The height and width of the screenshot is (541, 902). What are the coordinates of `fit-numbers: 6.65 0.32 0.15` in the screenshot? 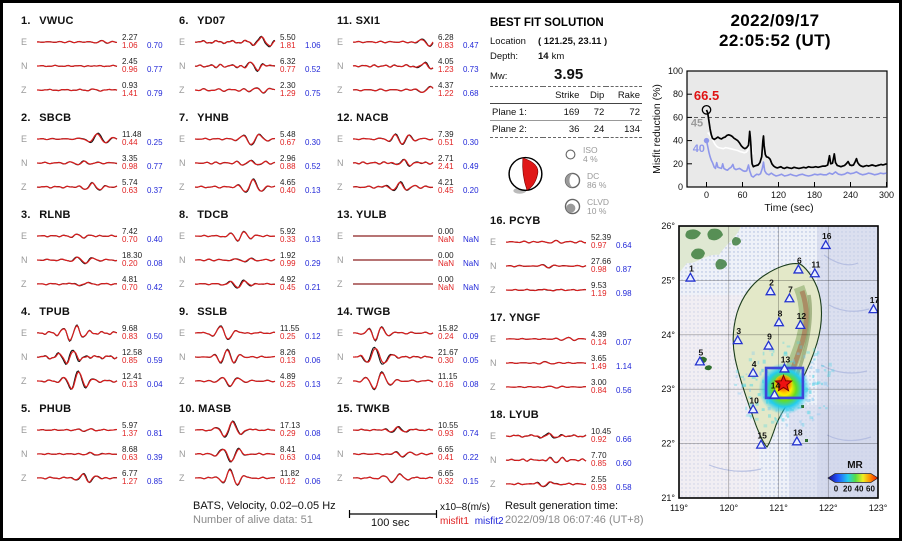 It's located at (458, 478).